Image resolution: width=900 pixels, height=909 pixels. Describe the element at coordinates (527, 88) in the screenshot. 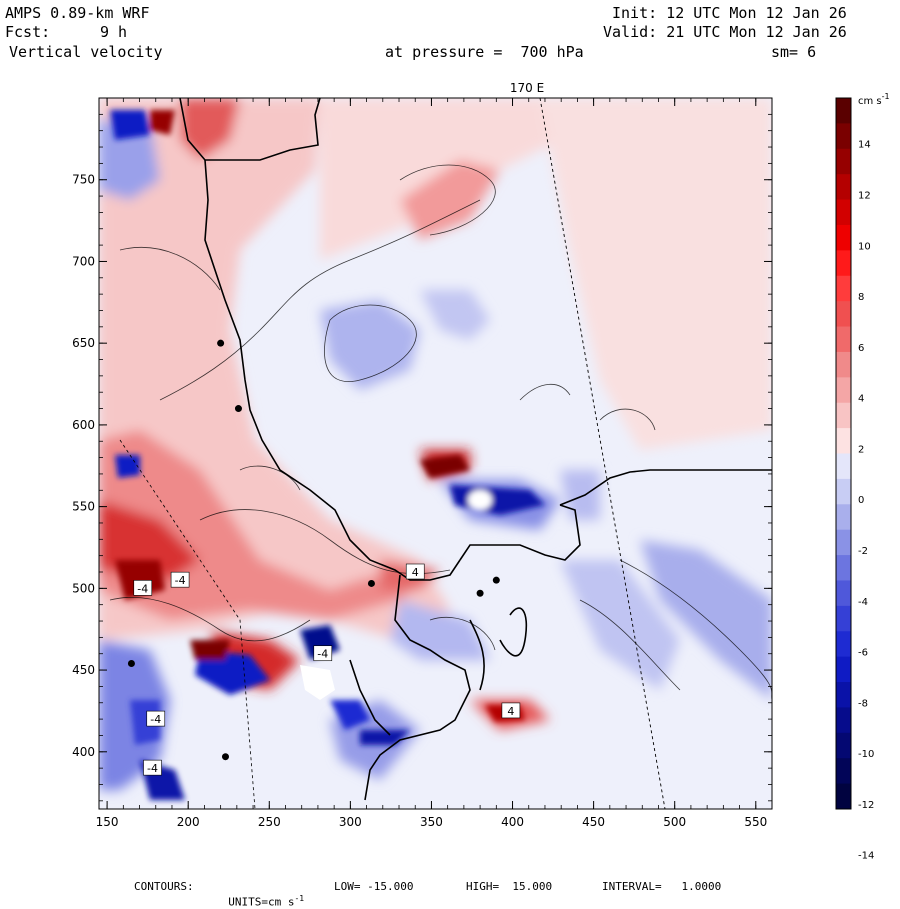

I see `meridian-label: 170 E` at that location.